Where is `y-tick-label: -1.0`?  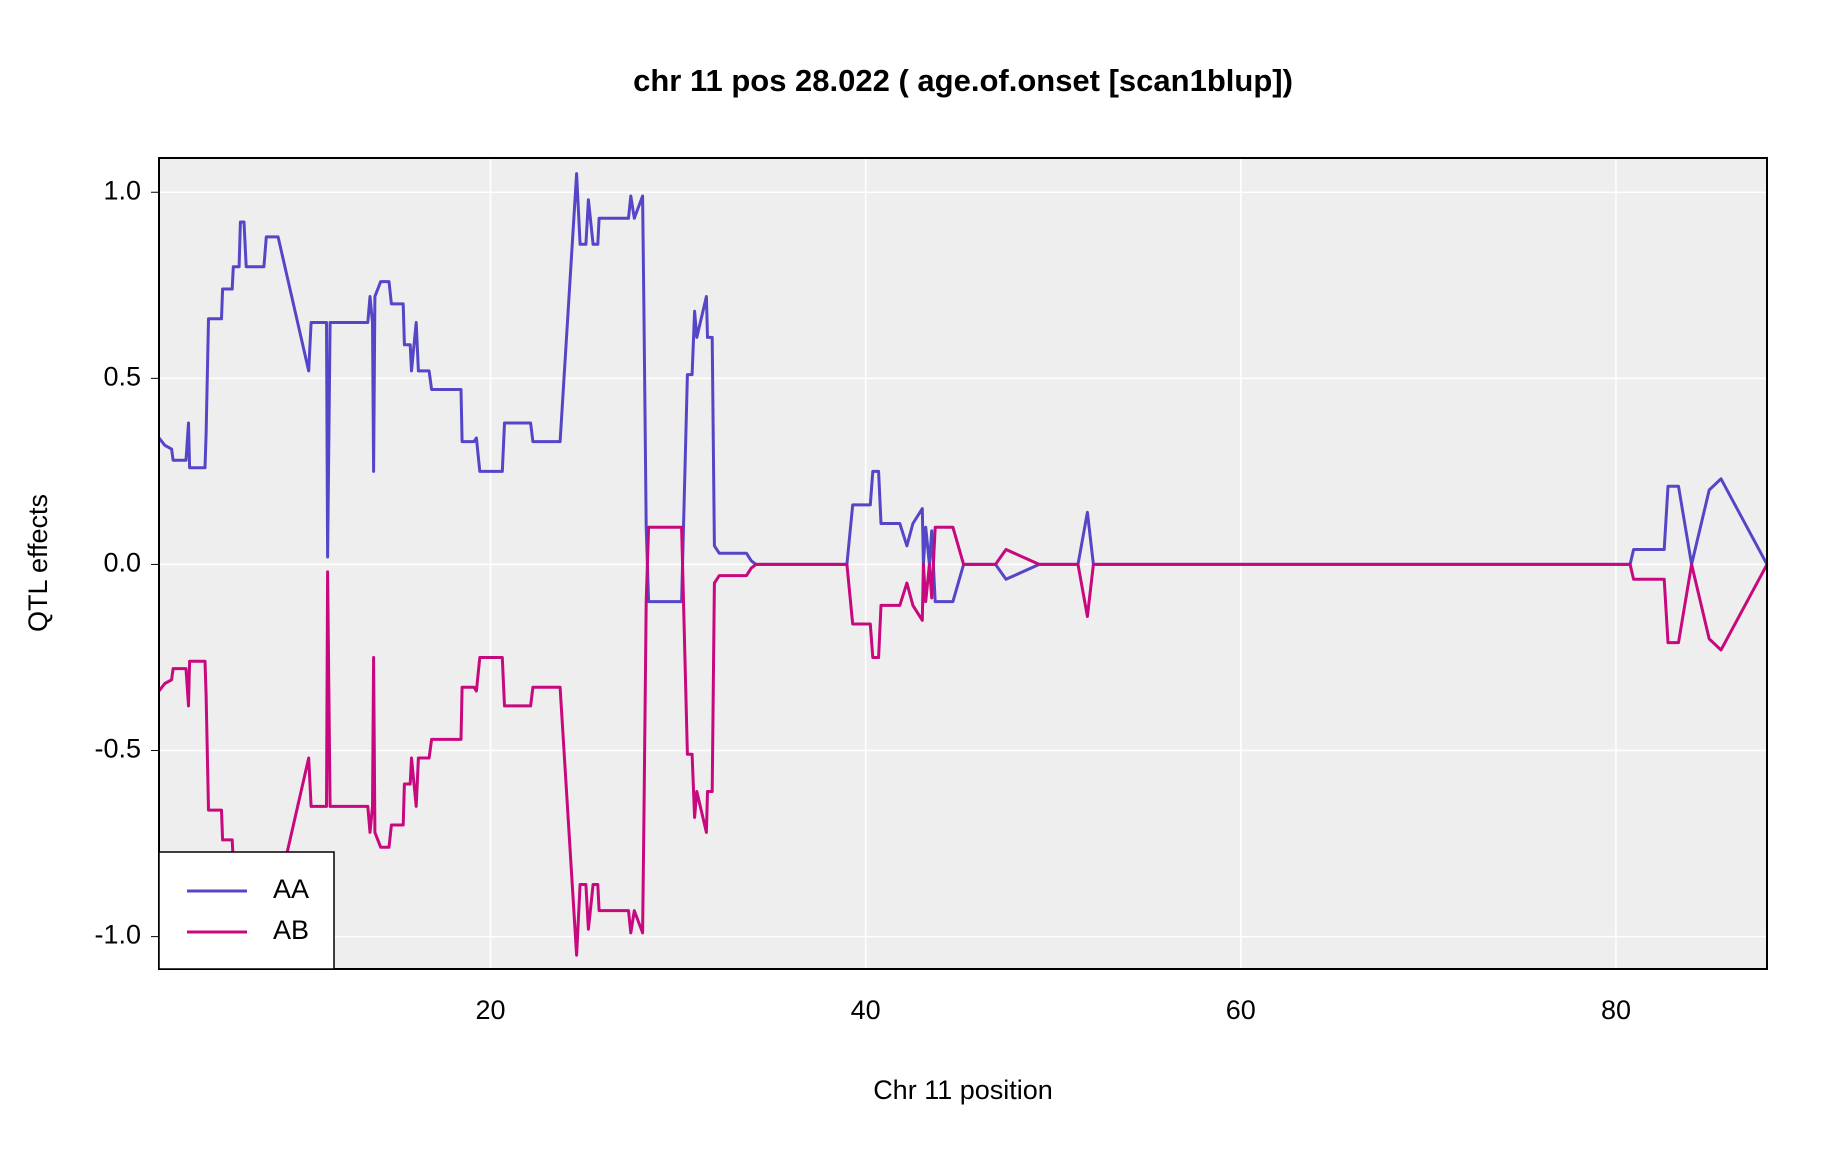
y-tick-label: -1.0 is located at coordinates (117, 935).